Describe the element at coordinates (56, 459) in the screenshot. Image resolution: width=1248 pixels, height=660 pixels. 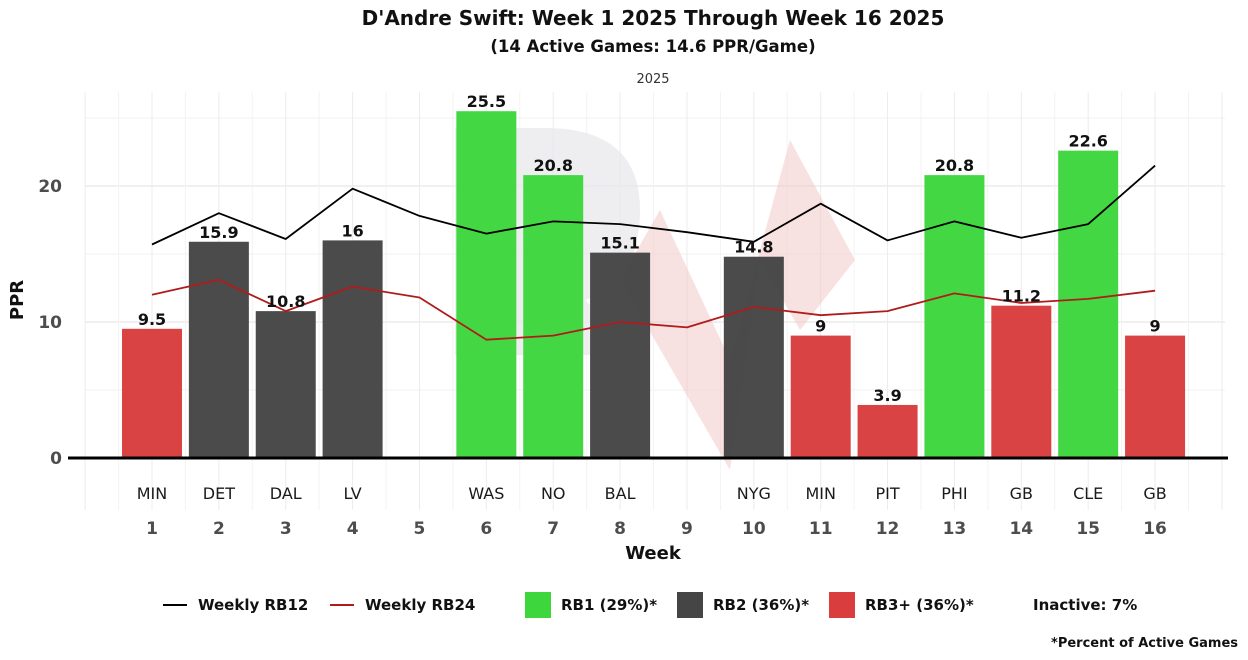
I see `y-tick-label: 0` at that location.